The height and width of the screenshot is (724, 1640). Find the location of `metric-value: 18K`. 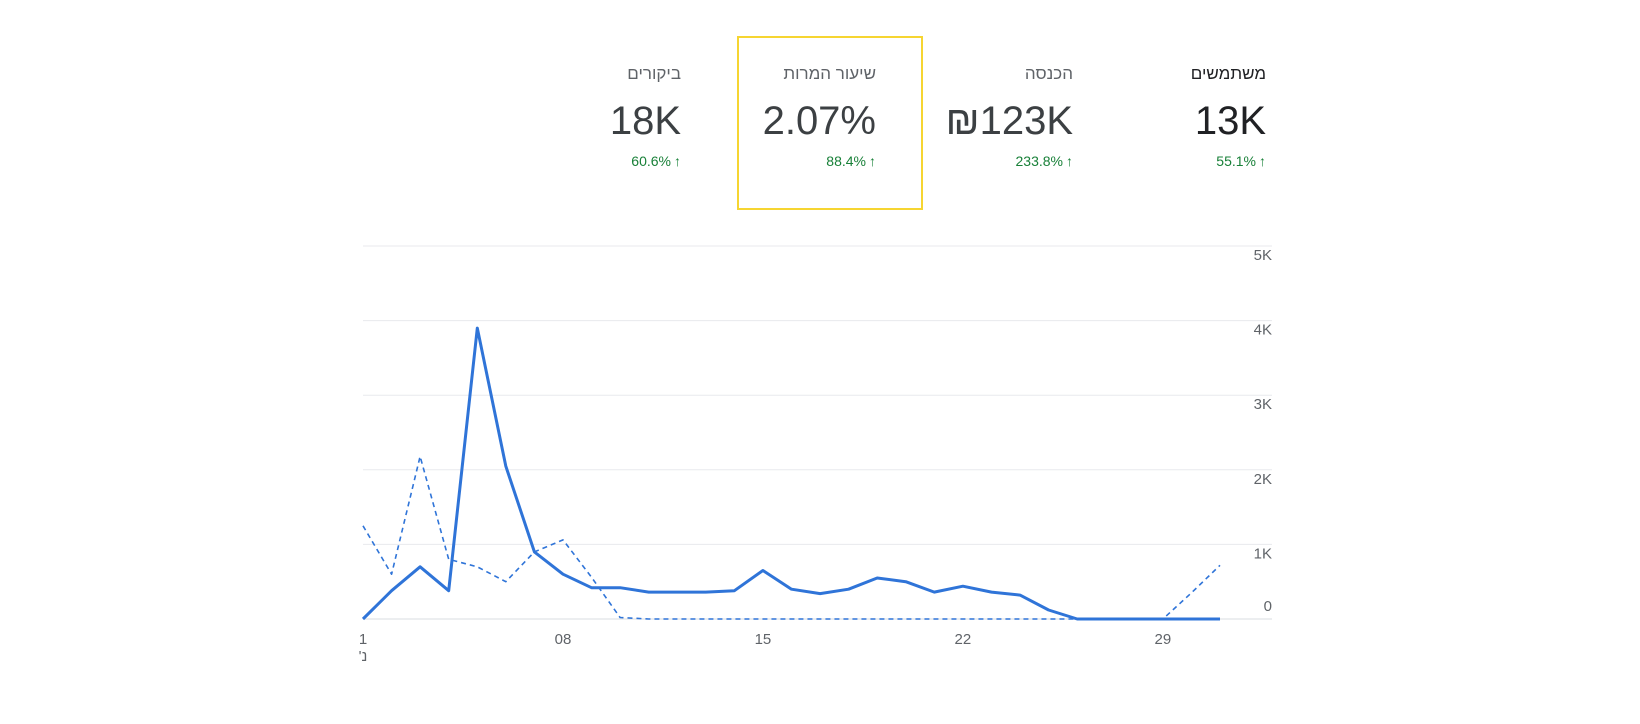

metric-value: 18K is located at coordinates (645, 121).